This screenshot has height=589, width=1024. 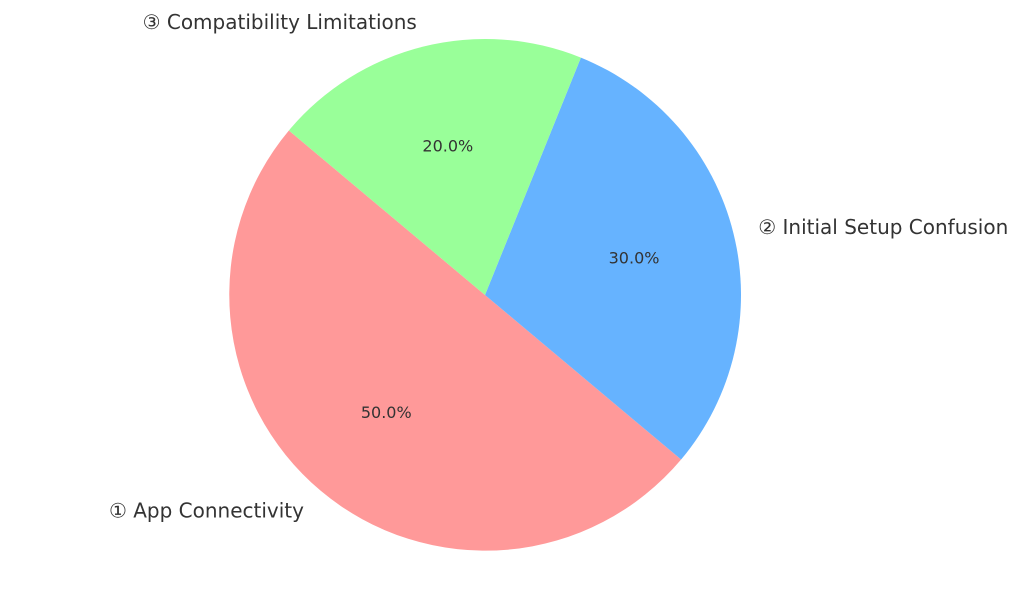 I want to click on pie-slice-3-percent: 20.0%, so click(x=447, y=145).